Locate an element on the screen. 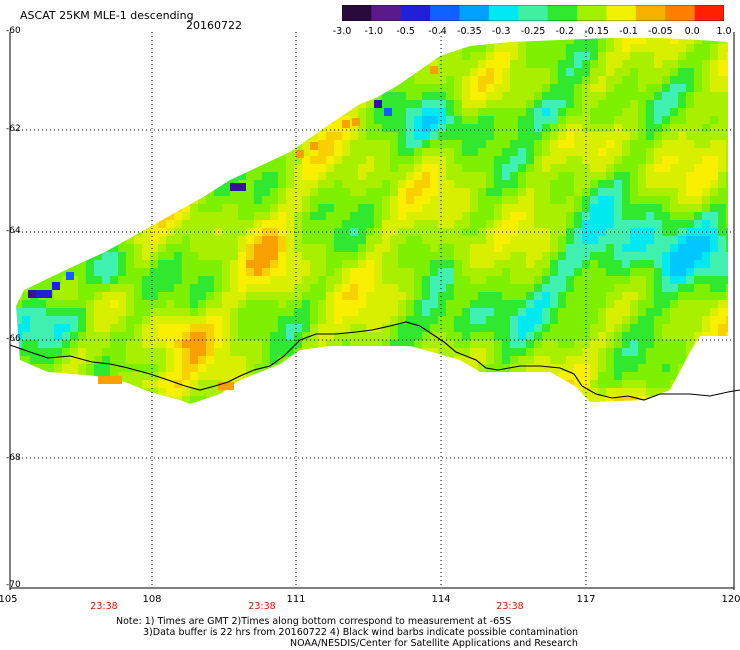  colorbar-tick-label: -0.05 is located at coordinates (660, 31).